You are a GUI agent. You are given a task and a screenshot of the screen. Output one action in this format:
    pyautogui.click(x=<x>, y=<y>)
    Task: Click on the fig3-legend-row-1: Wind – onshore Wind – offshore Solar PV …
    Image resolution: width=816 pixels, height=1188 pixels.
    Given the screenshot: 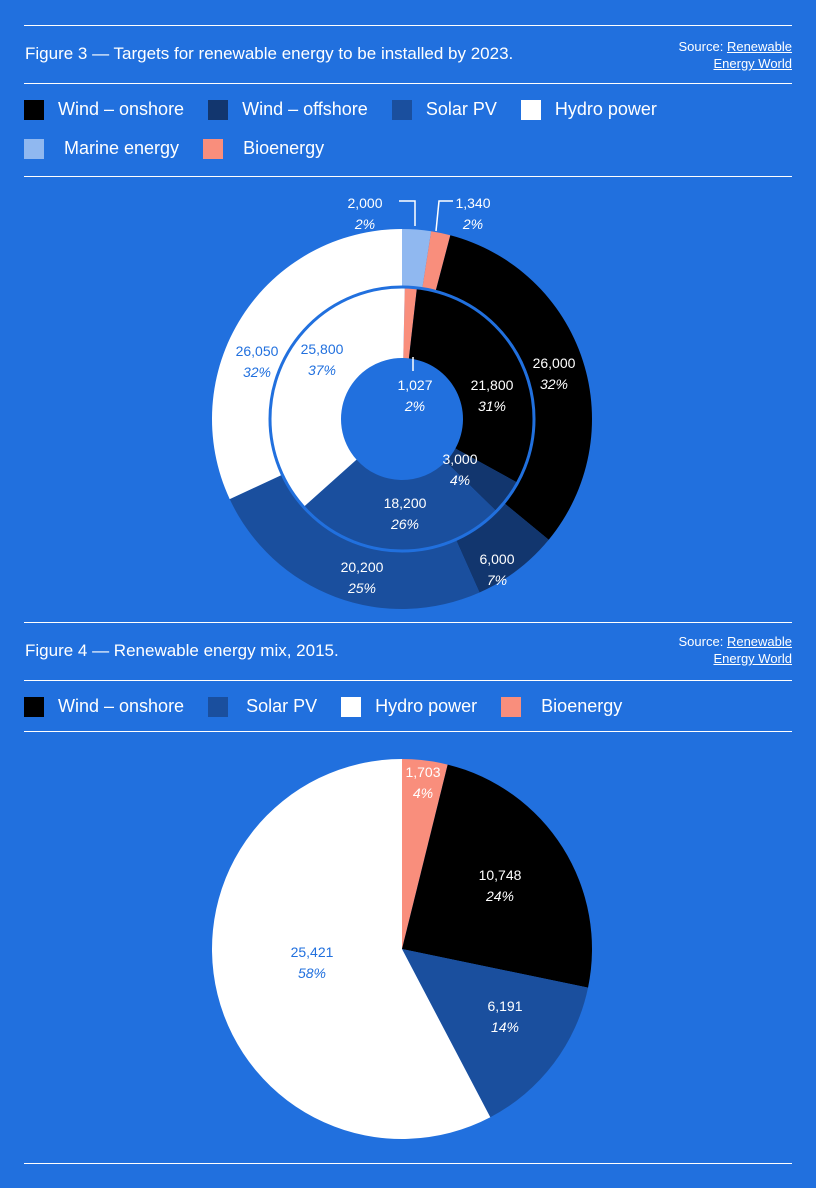 What is the action you would take?
    pyautogui.click(x=352, y=109)
    